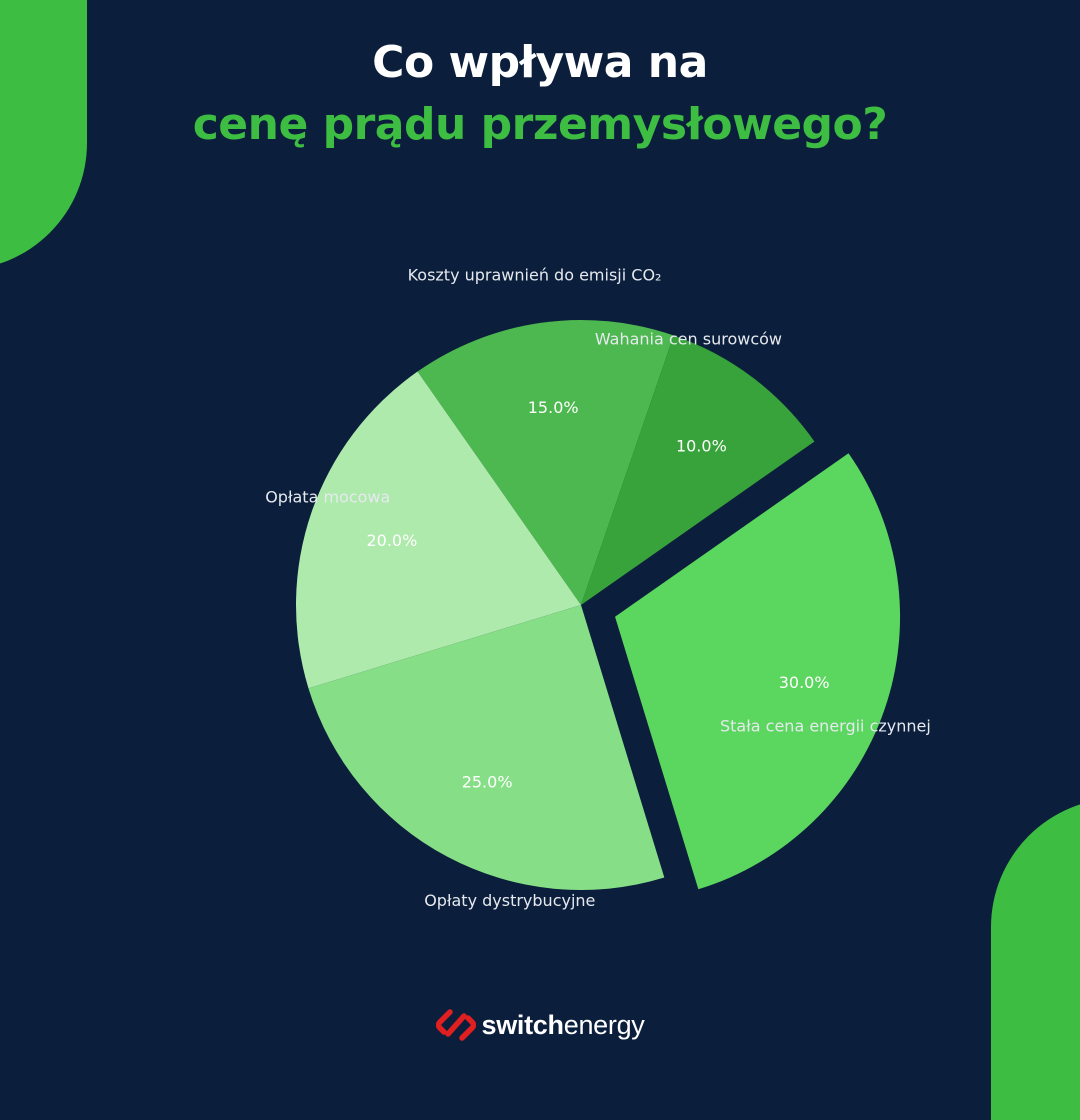  What do you see at coordinates (701, 445) in the screenshot?
I see `slice-percent-label: 10.0%` at bounding box center [701, 445].